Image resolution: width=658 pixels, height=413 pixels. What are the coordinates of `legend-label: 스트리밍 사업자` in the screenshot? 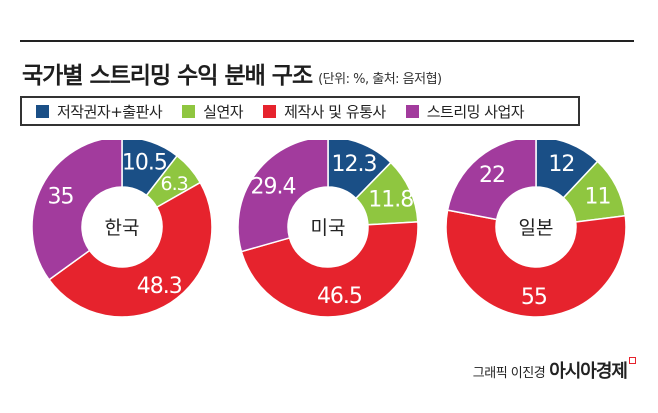 It's located at (475, 111).